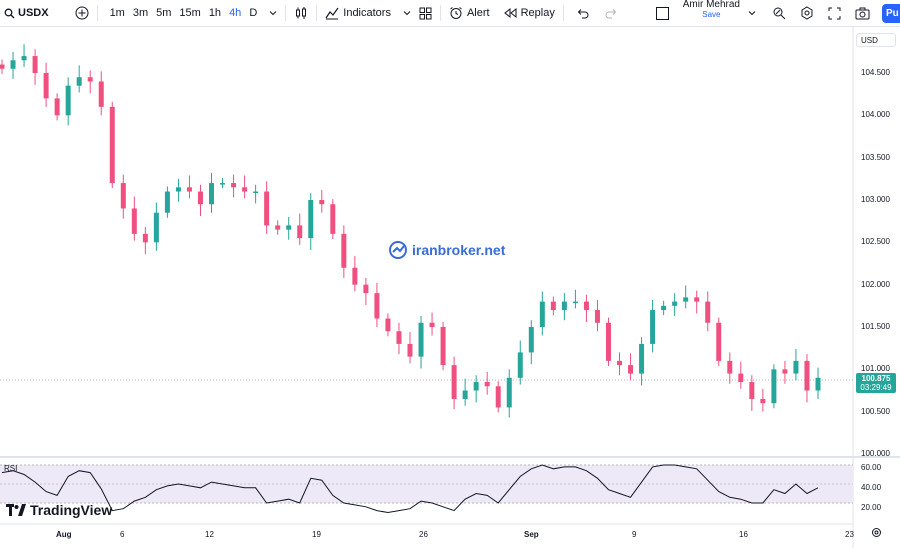 The width and height of the screenshot is (900, 548). I want to click on replay-button: Replay, so click(529, 13).